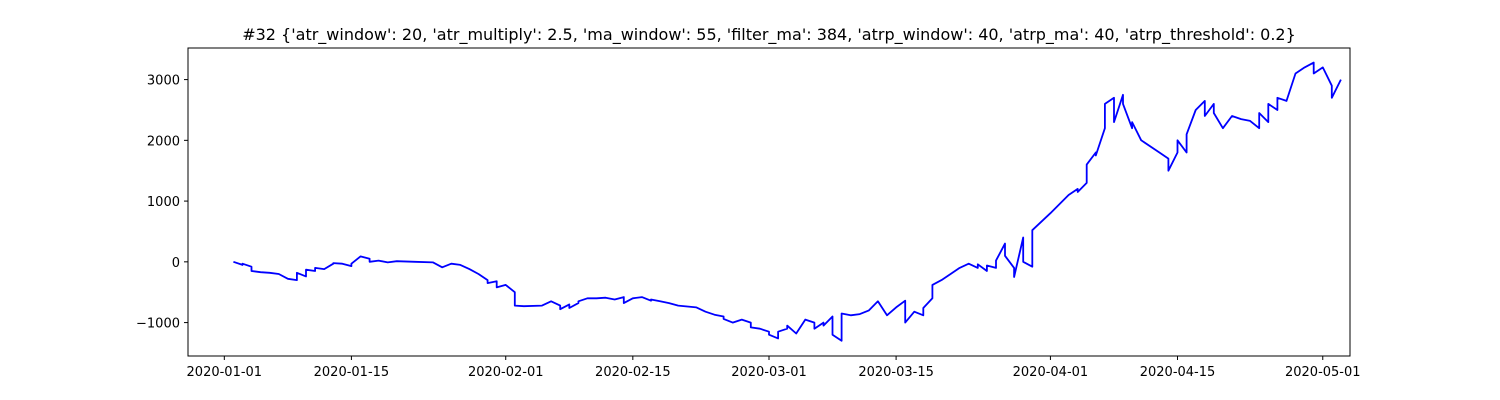  I want to click on y-tick-label: 0, so click(176, 263).